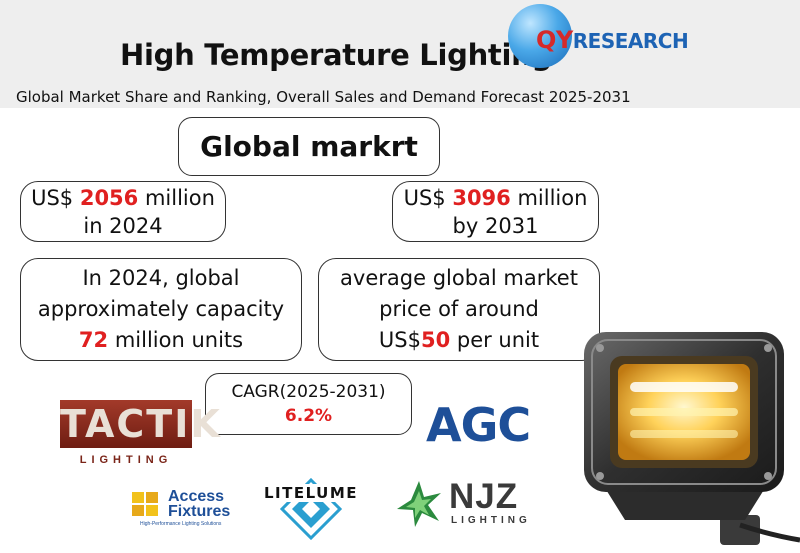  Describe the element at coordinates (309, 146) in the screenshot. I see `global-market-heading: Global markrt` at that location.